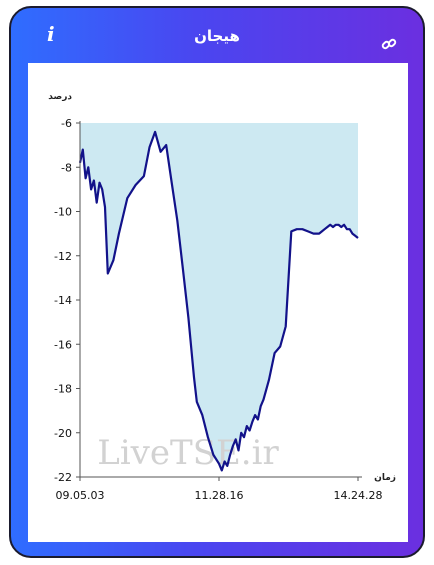  What do you see at coordinates (51, 34) in the screenshot?
I see `info-icon: i` at bounding box center [51, 34].